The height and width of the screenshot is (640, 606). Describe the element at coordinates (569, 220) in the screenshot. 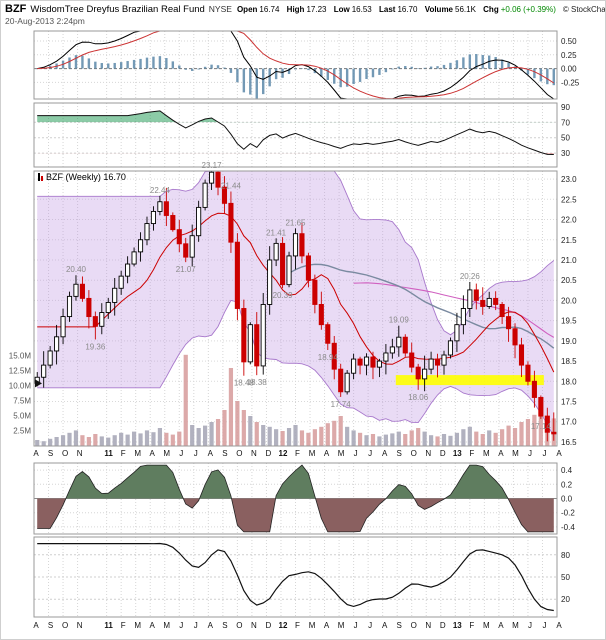

I see `price-tick-label: 22.0` at that location.